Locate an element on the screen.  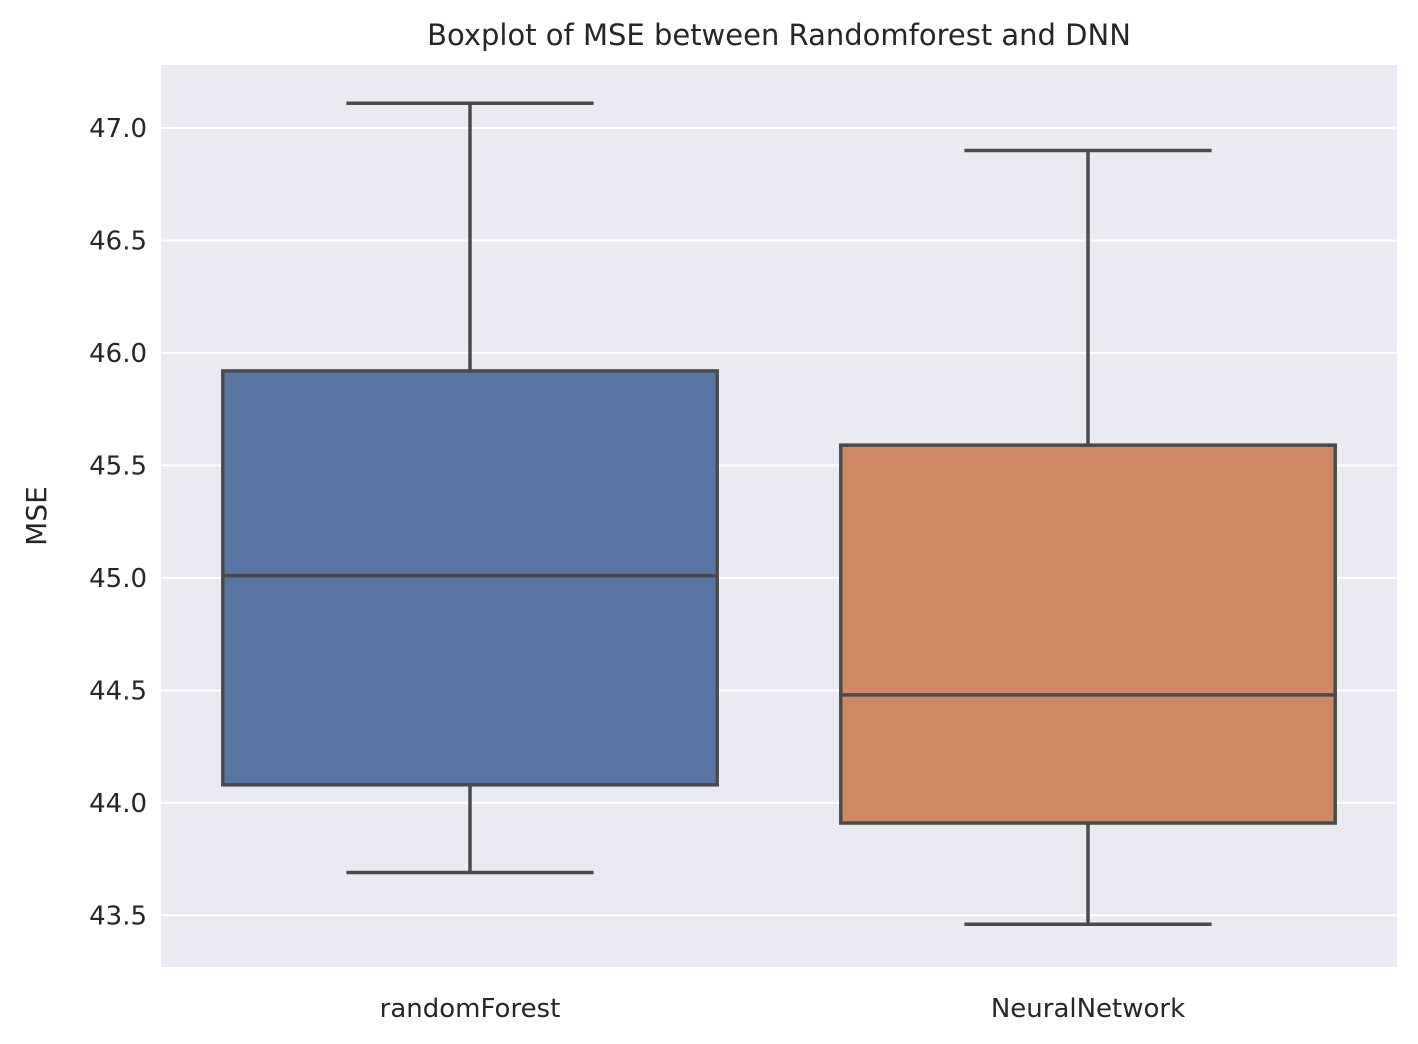
y-tick-label: 44.0 is located at coordinates (118, 804).